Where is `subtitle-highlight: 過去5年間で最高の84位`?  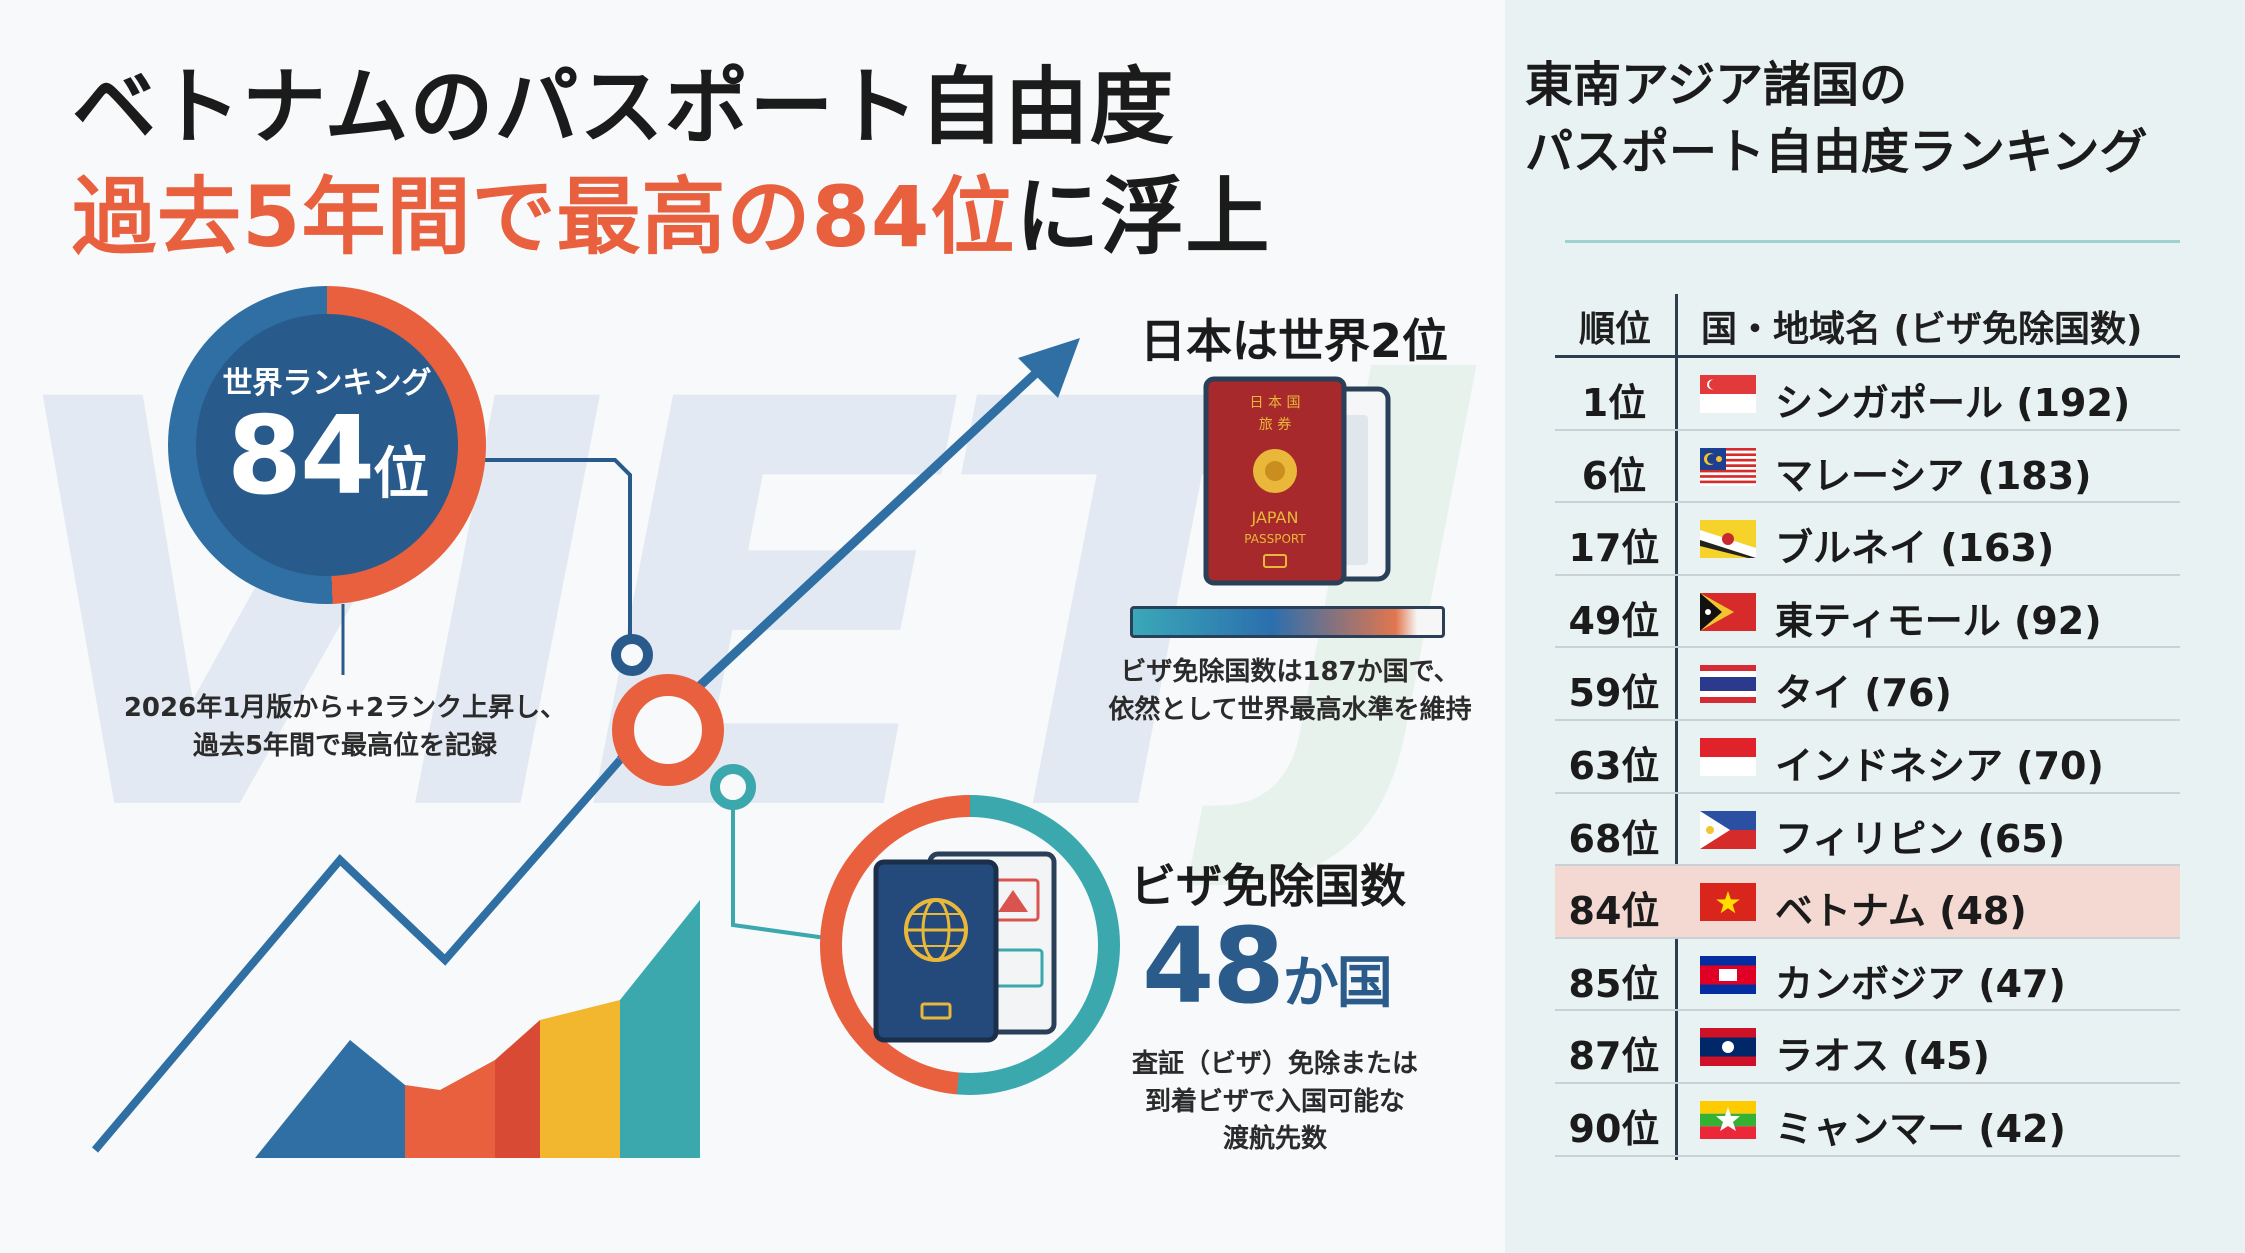
subtitle-highlight: 過去5年間で最高の84位 is located at coordinates (544, 217).